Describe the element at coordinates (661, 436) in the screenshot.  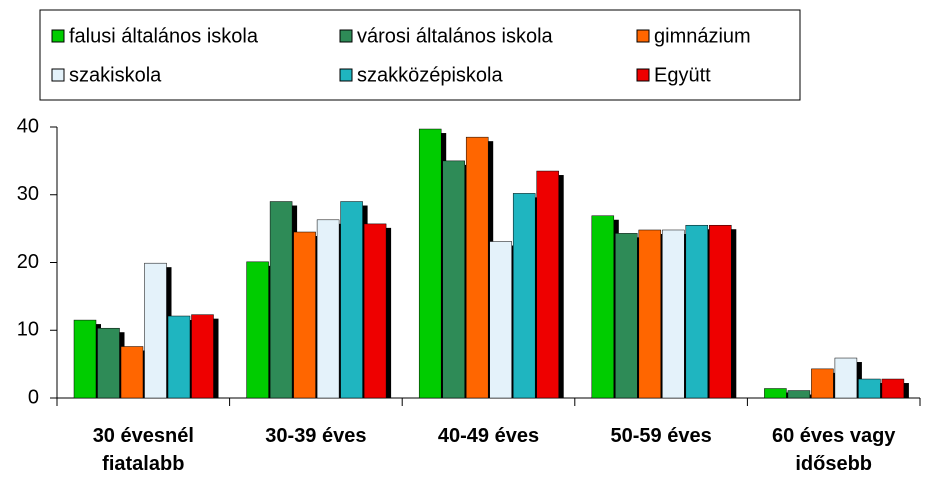
I see `x-tick-label: 50-59 éves` at that location.